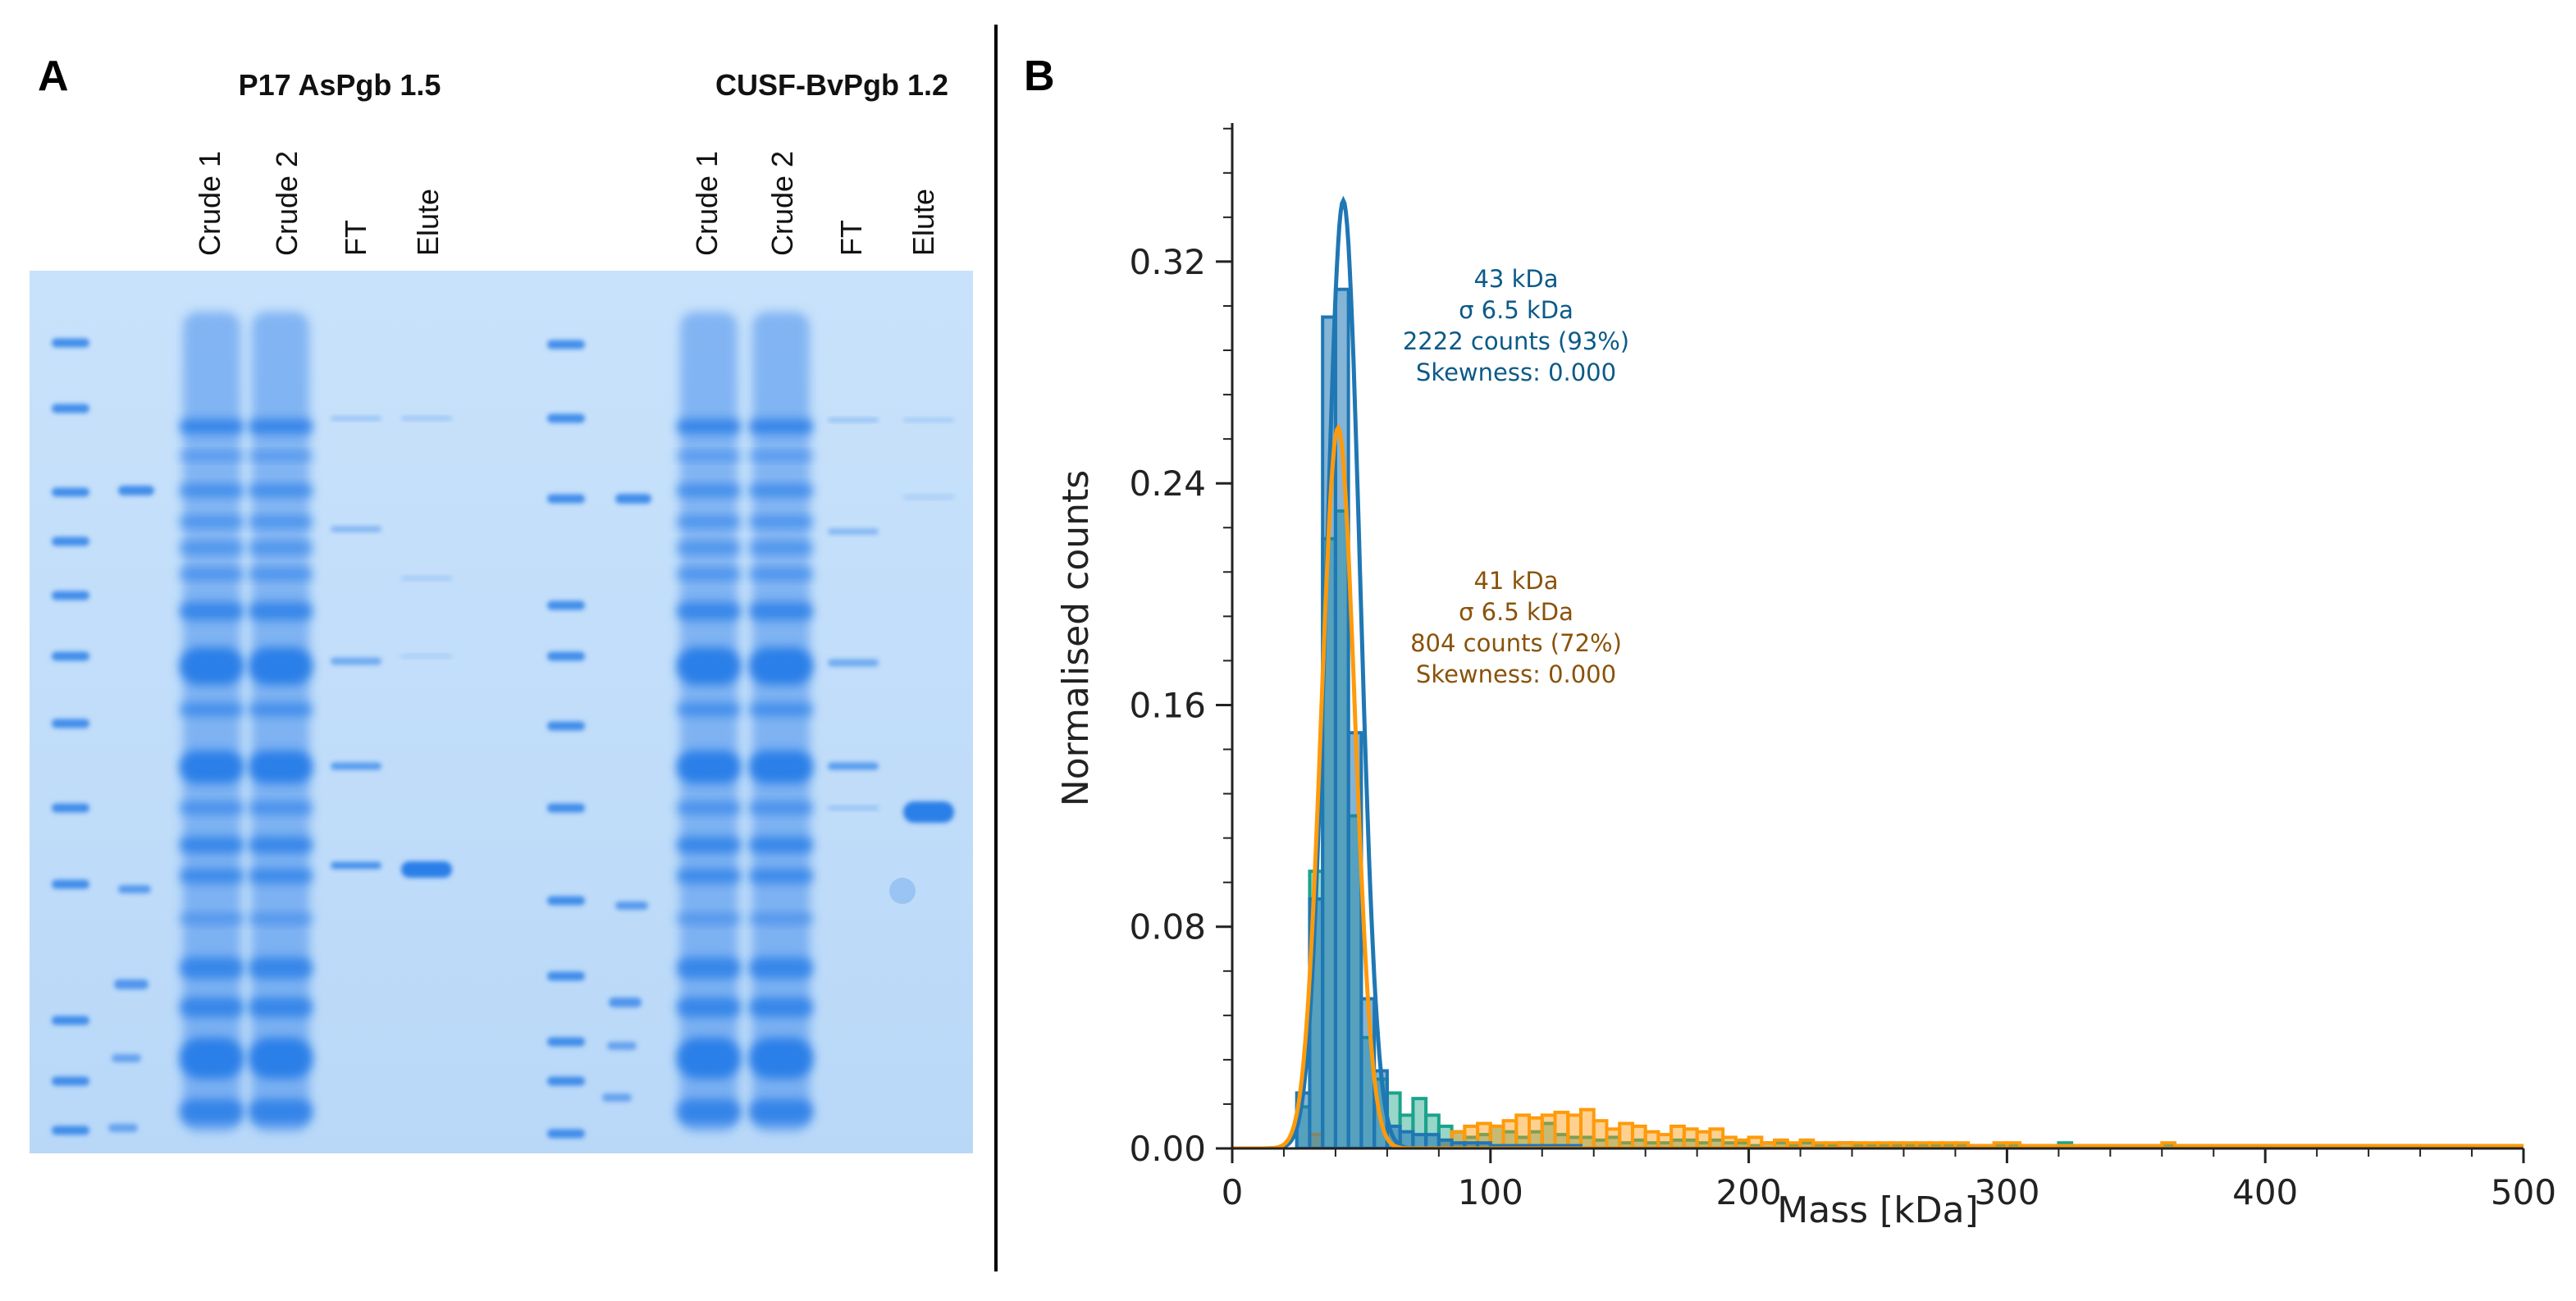 The height and width of the screenshot is (1301, 2576). What do you see at coordinates (1167, 483) in the screenshot?
I see `y-tick-label: 0.24` at bounding box center [1167, 483].